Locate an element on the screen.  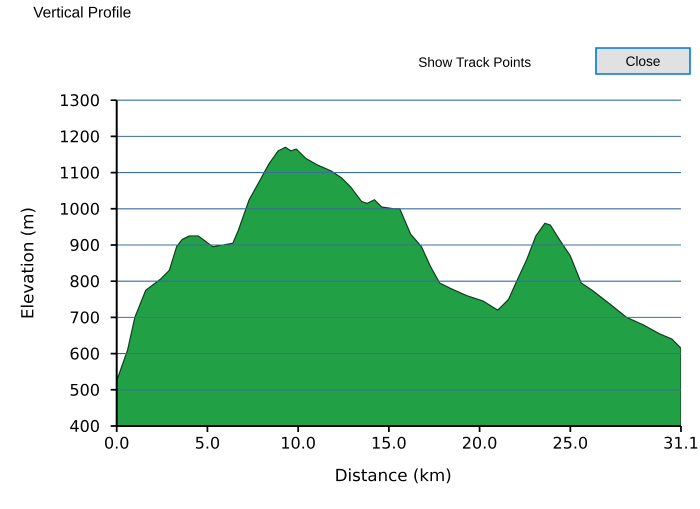
x-tick-label: 10.0 is located at coordinates (298, 442).